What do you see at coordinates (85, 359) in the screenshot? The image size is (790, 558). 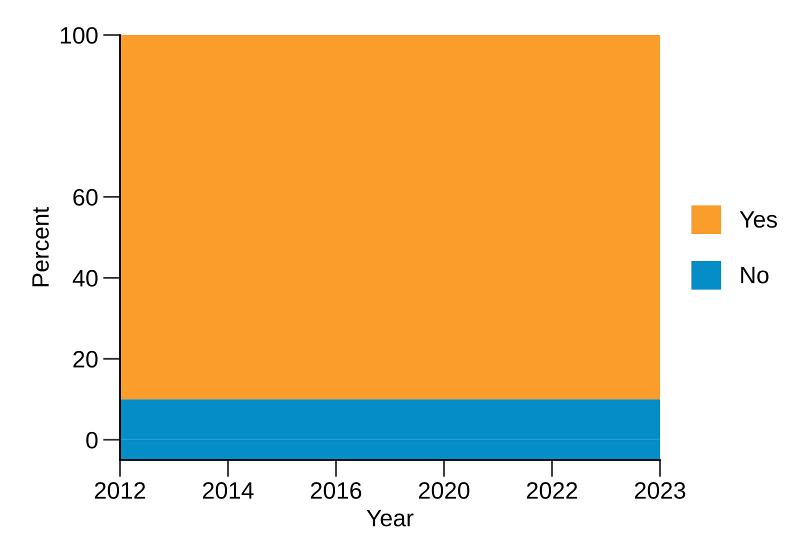 I see `y-tick-label: 20` at bounding box center [85, 359].